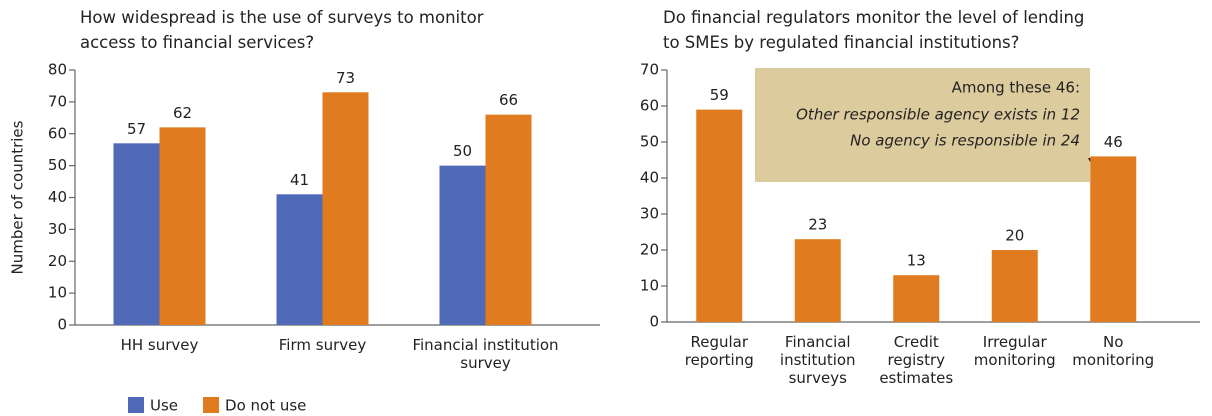 The height and width of the screenshot is (416, 1212). Describe the element at coordinates (345, 78) in the screenshot. I see `data-label: 73` at that location.